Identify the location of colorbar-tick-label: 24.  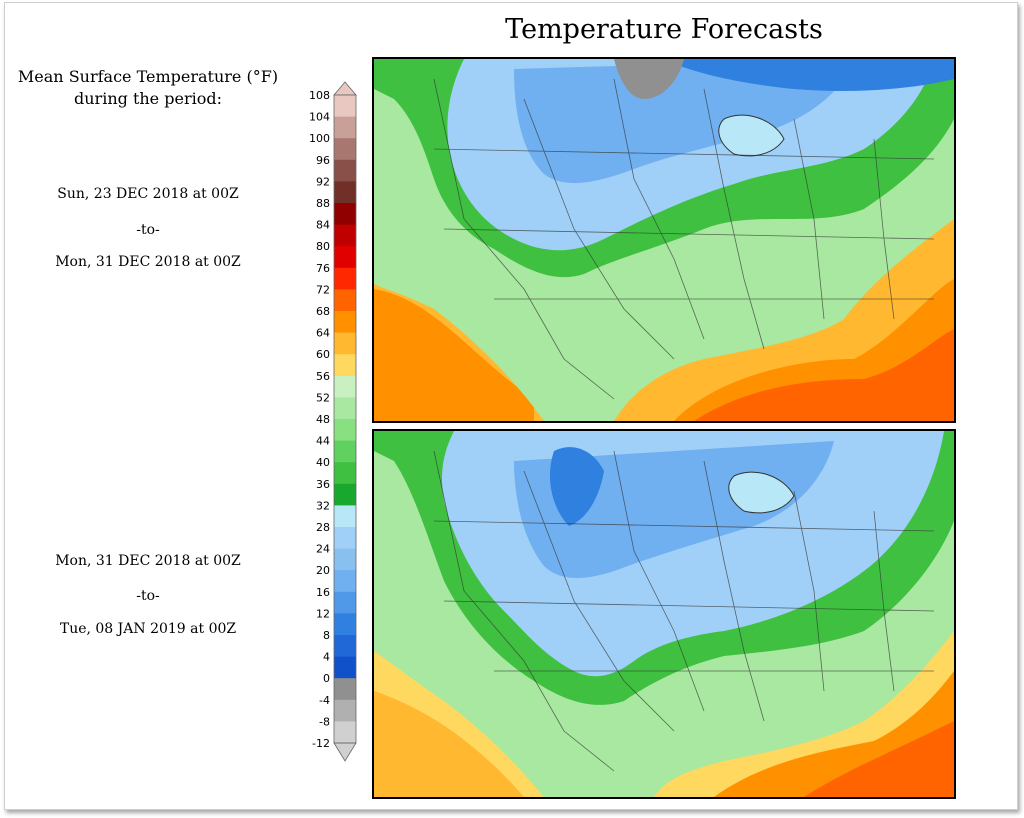
(323, 549).